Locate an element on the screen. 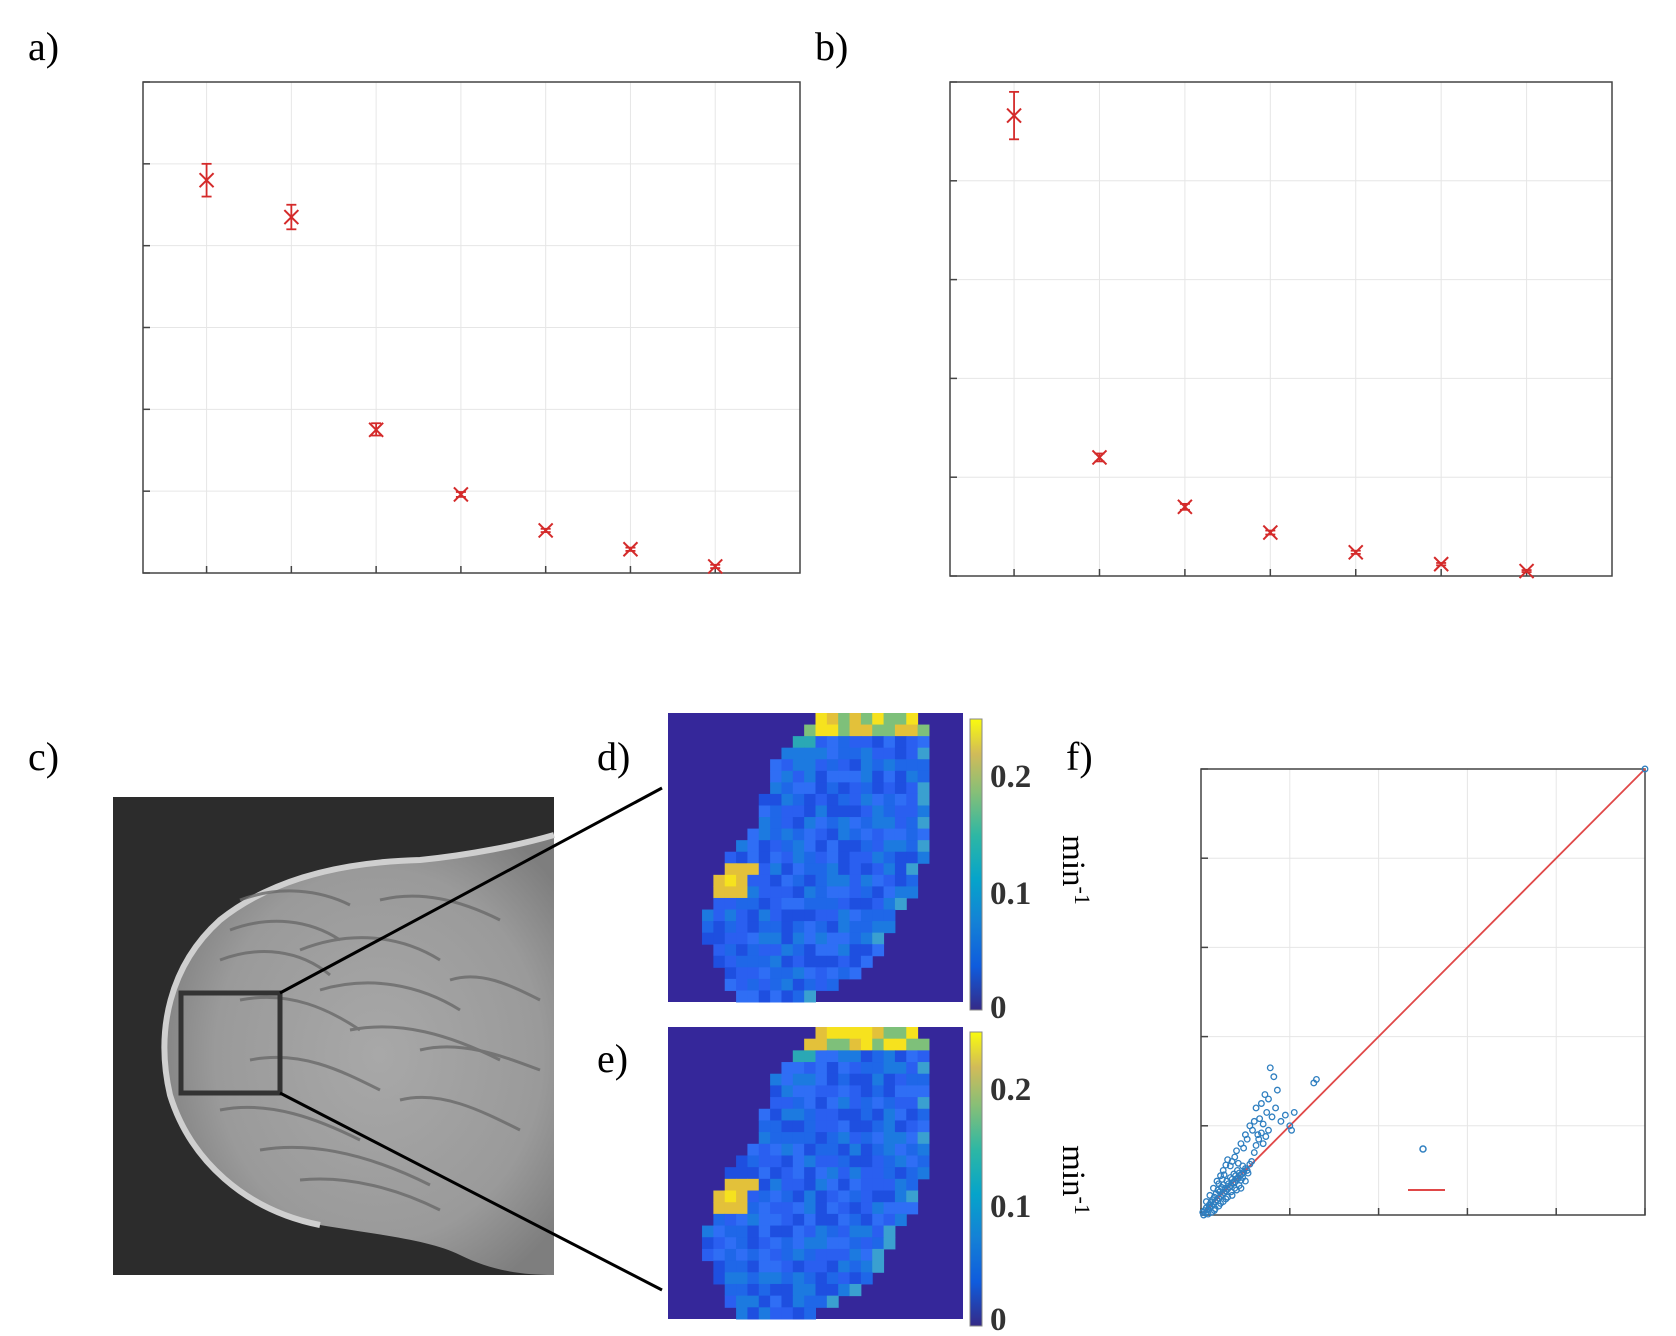 The image size is (1676, 1336). legend is located at coordinates (1426, 1168).